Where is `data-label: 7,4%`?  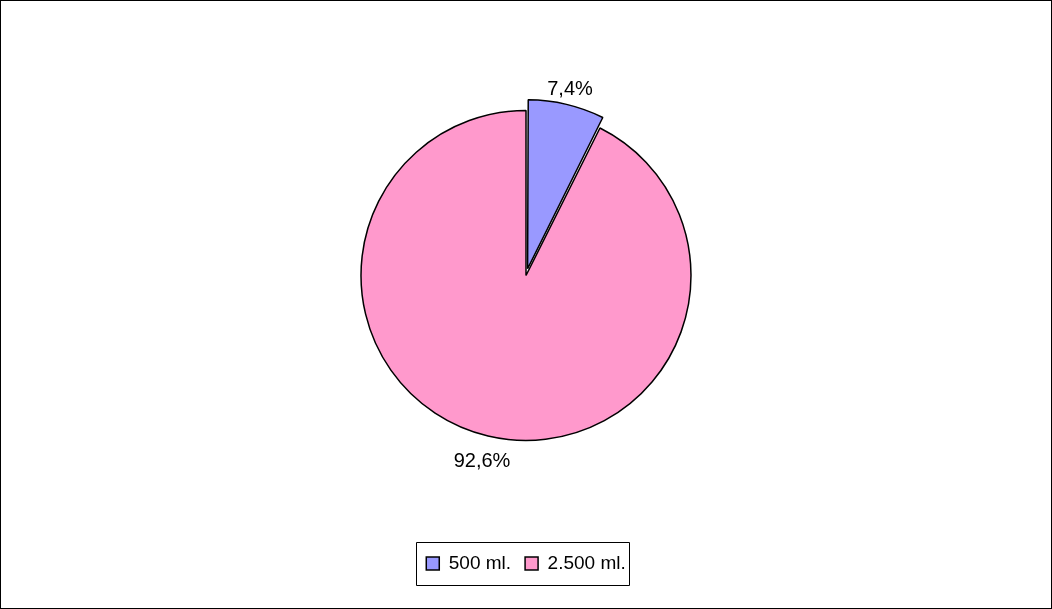 data-label: 7,4% is located at coordinates (570, 88).